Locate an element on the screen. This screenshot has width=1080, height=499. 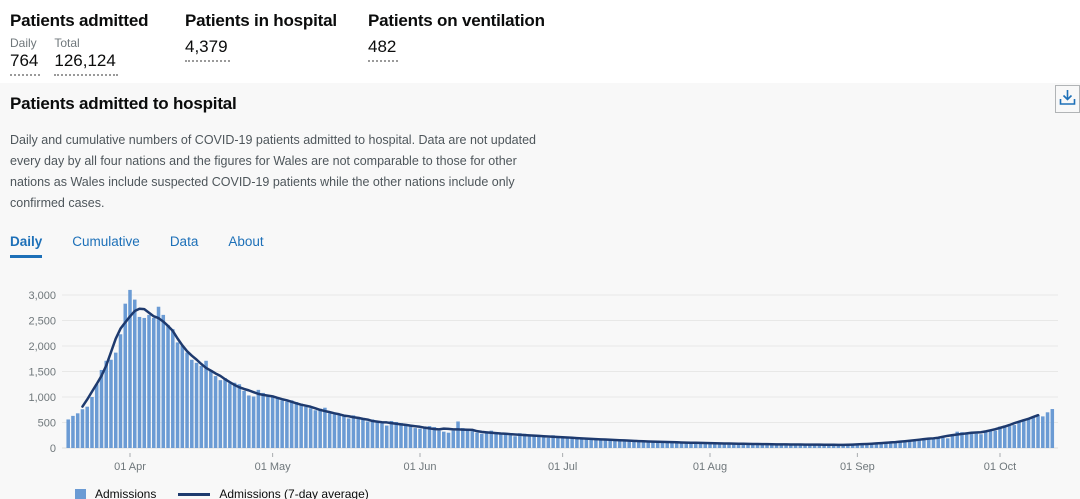
stat-value-total-admissions: 126,124 is located at coordinates (86, 63).